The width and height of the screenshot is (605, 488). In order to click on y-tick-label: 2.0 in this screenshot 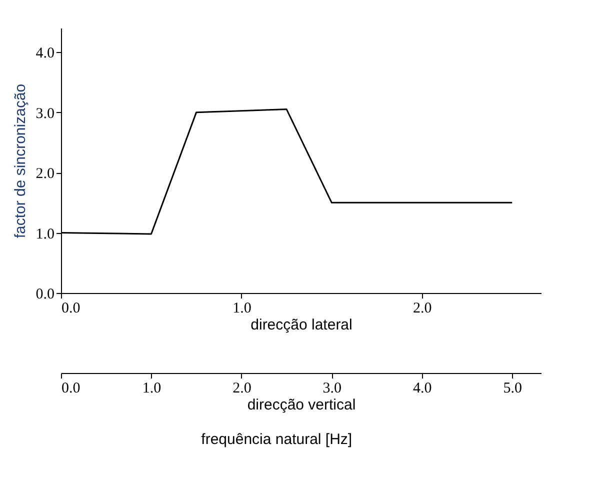, I will do `click(45, 174)`.